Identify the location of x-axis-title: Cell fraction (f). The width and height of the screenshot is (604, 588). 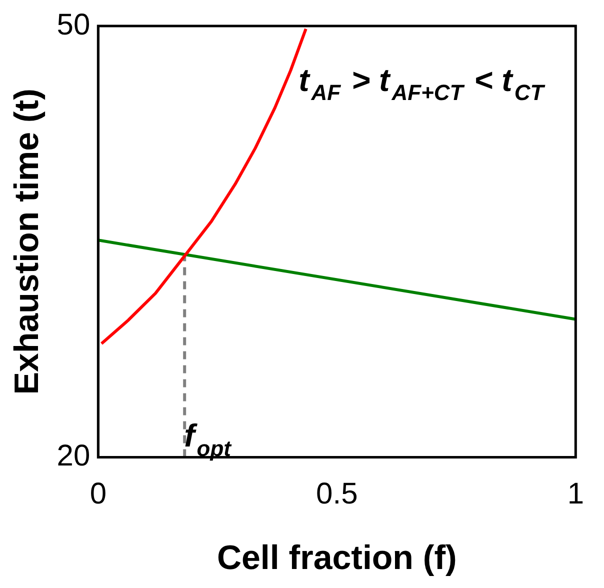
(336, 557).